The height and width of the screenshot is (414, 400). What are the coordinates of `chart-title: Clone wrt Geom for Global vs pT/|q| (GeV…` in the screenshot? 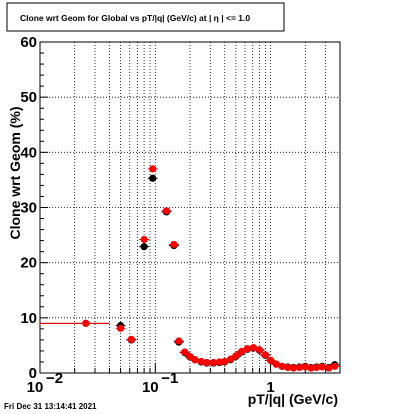 It's located at (135, 18).